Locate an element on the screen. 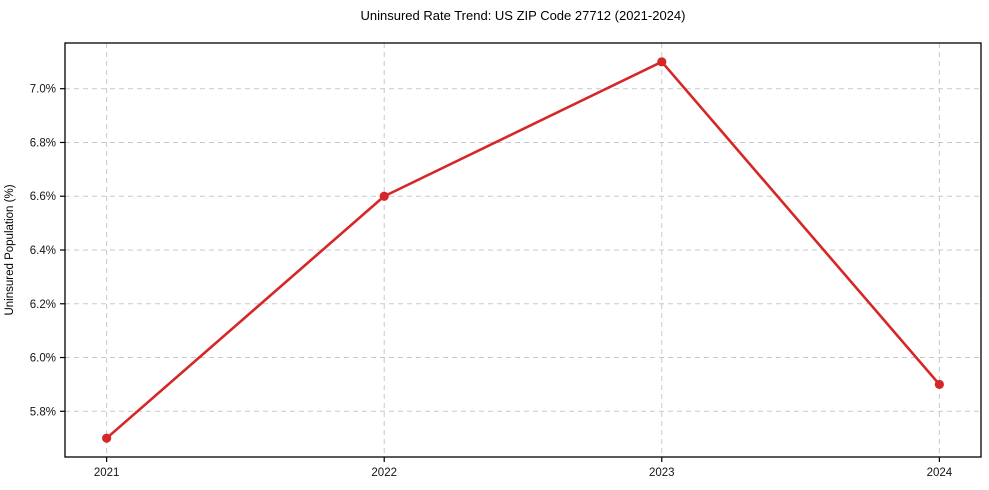 The width and height of the screenshot is (989, 490). x-tick-label: 2022 is located at coordinates (384, 473).